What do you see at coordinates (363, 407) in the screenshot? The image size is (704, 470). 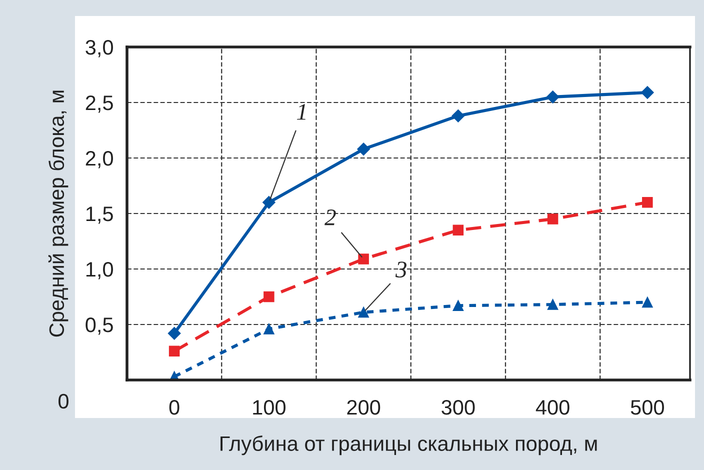 I see `x-tick-label: 200` at bounding box center [363, 407].